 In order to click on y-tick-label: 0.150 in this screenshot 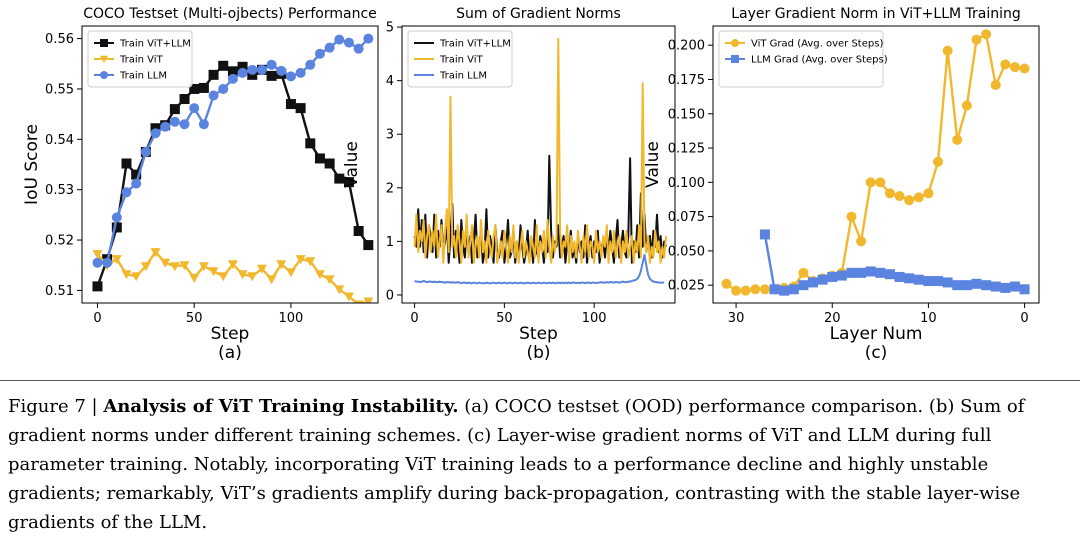, I will do `click(686, 114)`.